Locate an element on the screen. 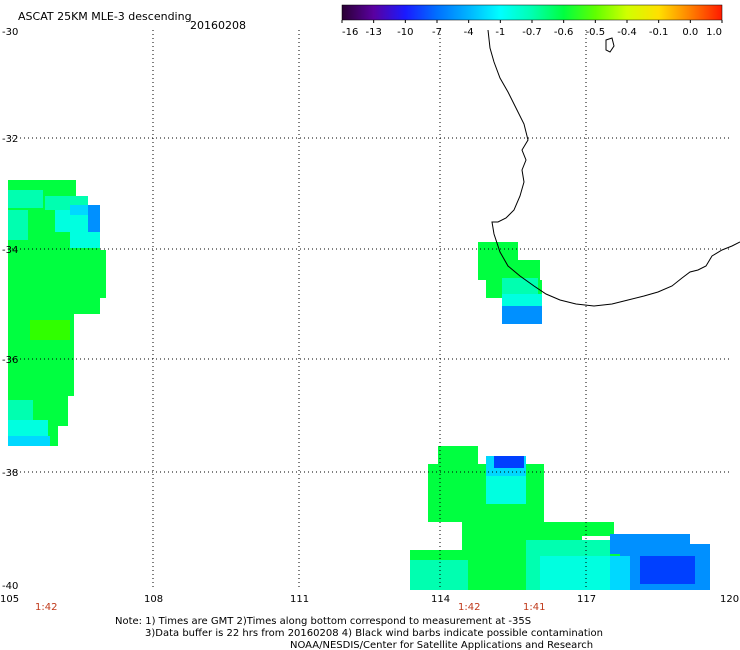 This screenshot has height=650, width=740. lon-labels: 105 108 111 114 117 120 is located at coordinates (369, 599).